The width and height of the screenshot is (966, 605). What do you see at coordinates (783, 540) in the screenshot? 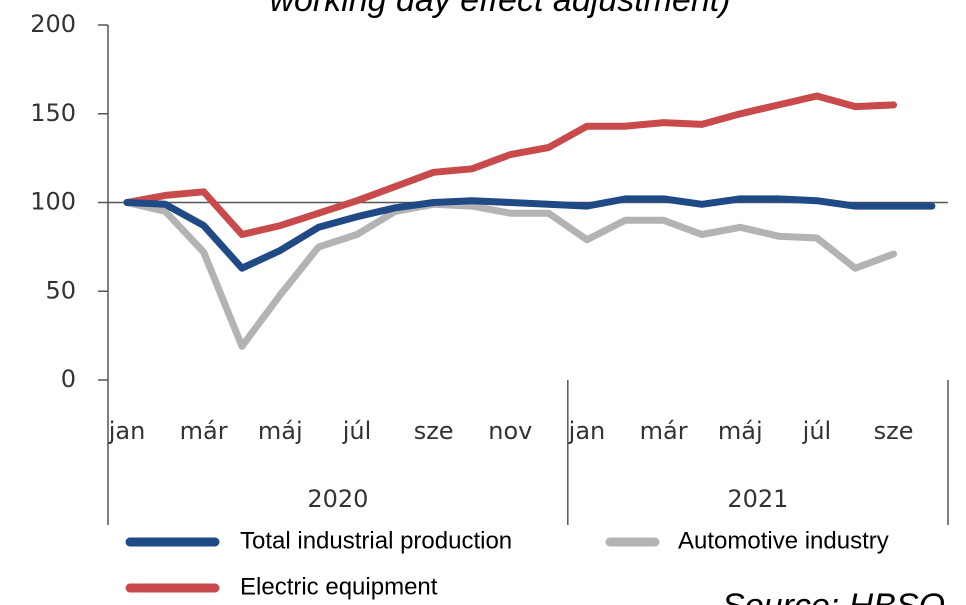
I see `legend-label: Automotive industry` at bounding box center [783, 540].